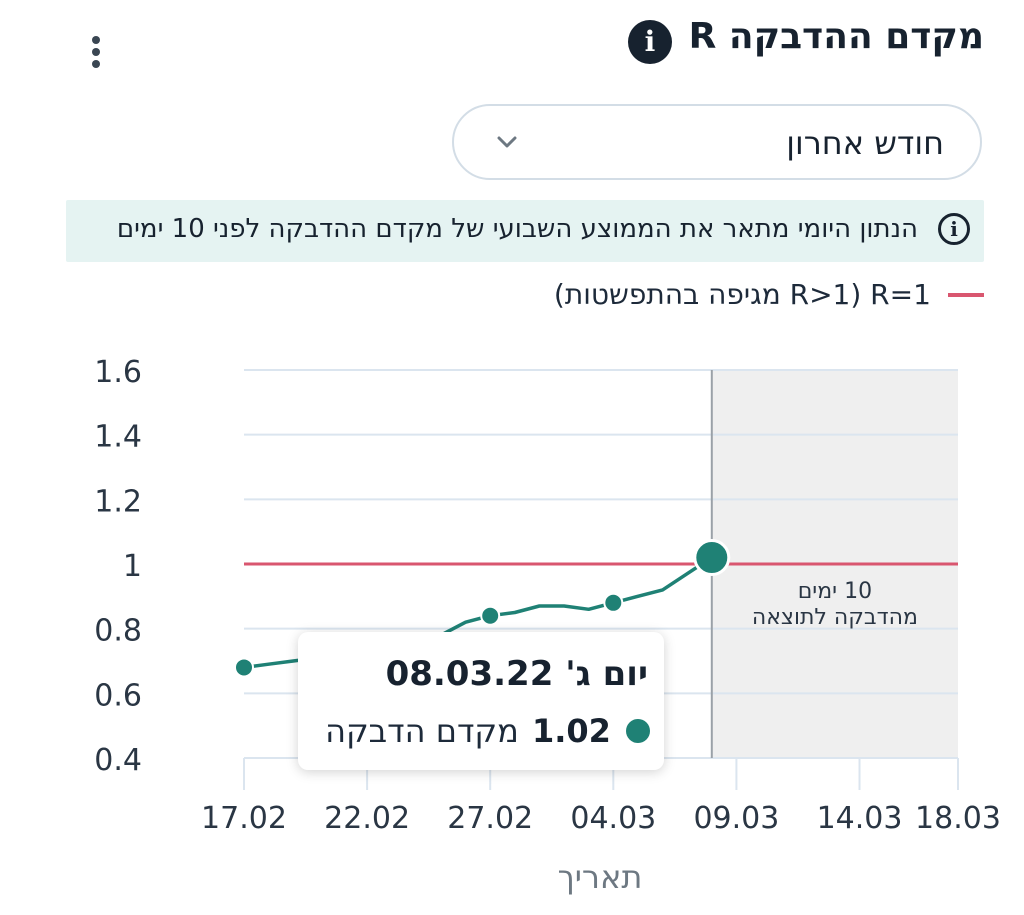 The width and height of the screenshot is (1024, 915). What do you see at coordinates (835, 617) in the screenshot?
I see `shaded-region-label: מהדבקה לתוצאה` at bounding box center [835, 617].